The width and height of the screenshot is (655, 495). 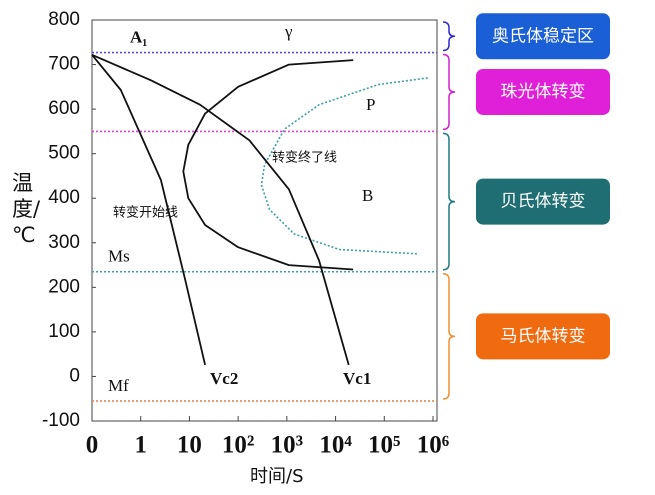 What do you see at coordinates (370, 104) in the screenshot?
I see `annotation: P` at bounding box center [370, 104].